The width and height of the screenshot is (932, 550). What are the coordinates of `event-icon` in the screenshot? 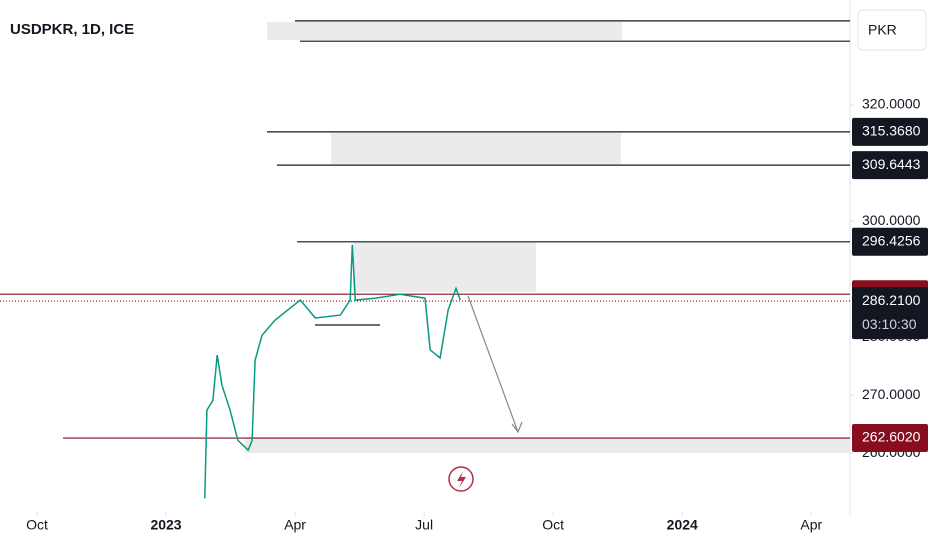 It's located at (461, 479).